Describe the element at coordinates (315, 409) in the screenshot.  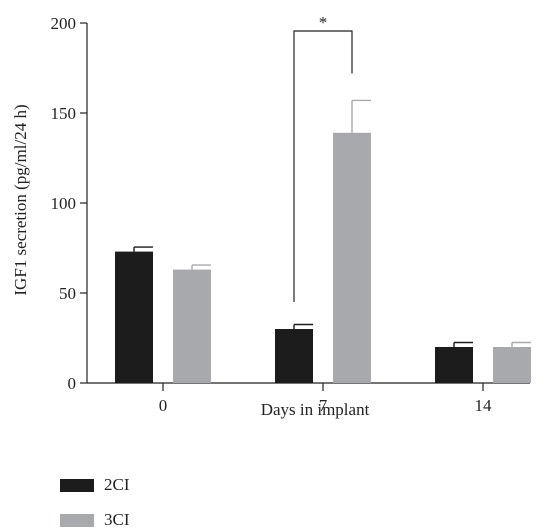
I see `x-axis-title: Days in implant` at that location.